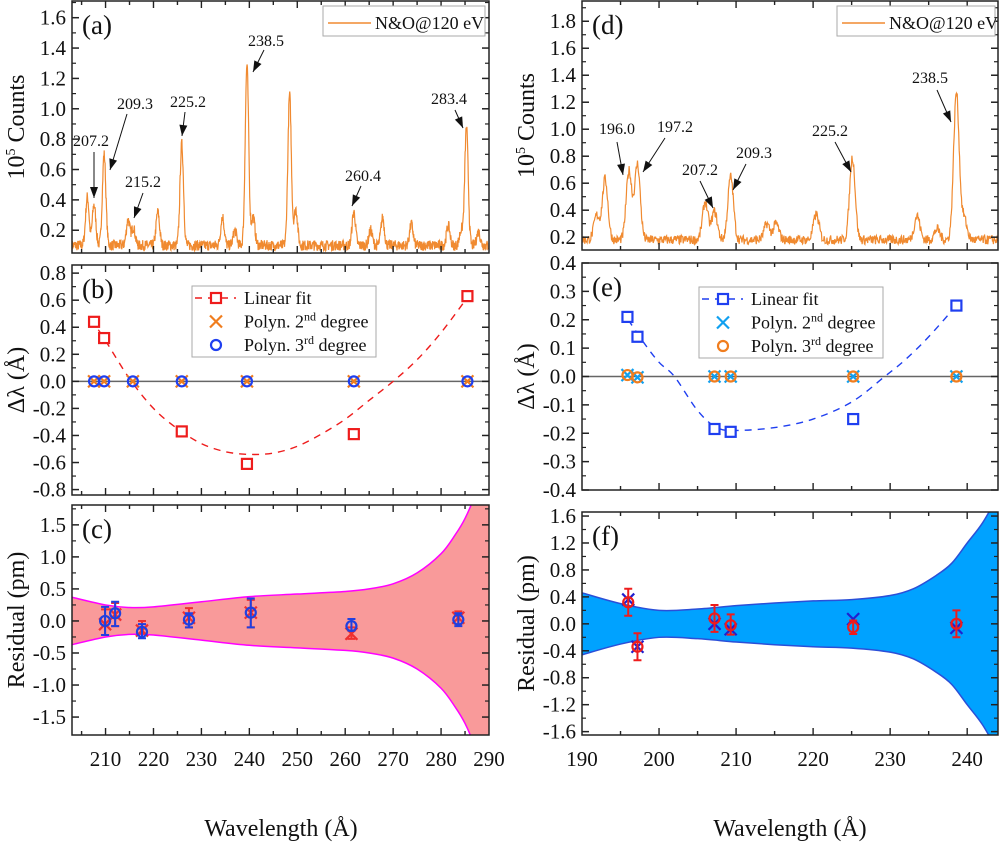 This screenshot has width=1000, height=843. What do you see at coordinates (49, 490) in the screenshot?
I see `y-tick-label: -0.8` at bounding box center [49, 490].